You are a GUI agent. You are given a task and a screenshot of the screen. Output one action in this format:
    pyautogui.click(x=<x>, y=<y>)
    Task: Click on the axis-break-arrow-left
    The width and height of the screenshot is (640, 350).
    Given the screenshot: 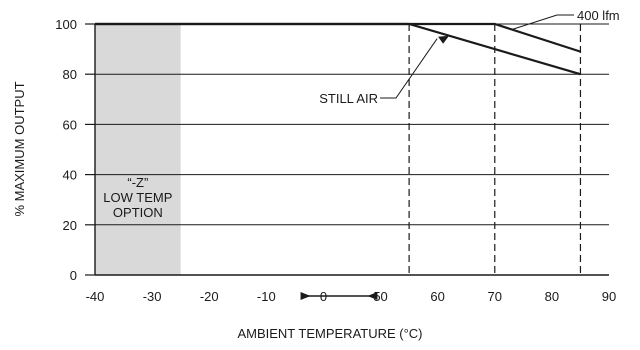 What is the action you would take?
    pyautogui.click(x=372, y=296)
    